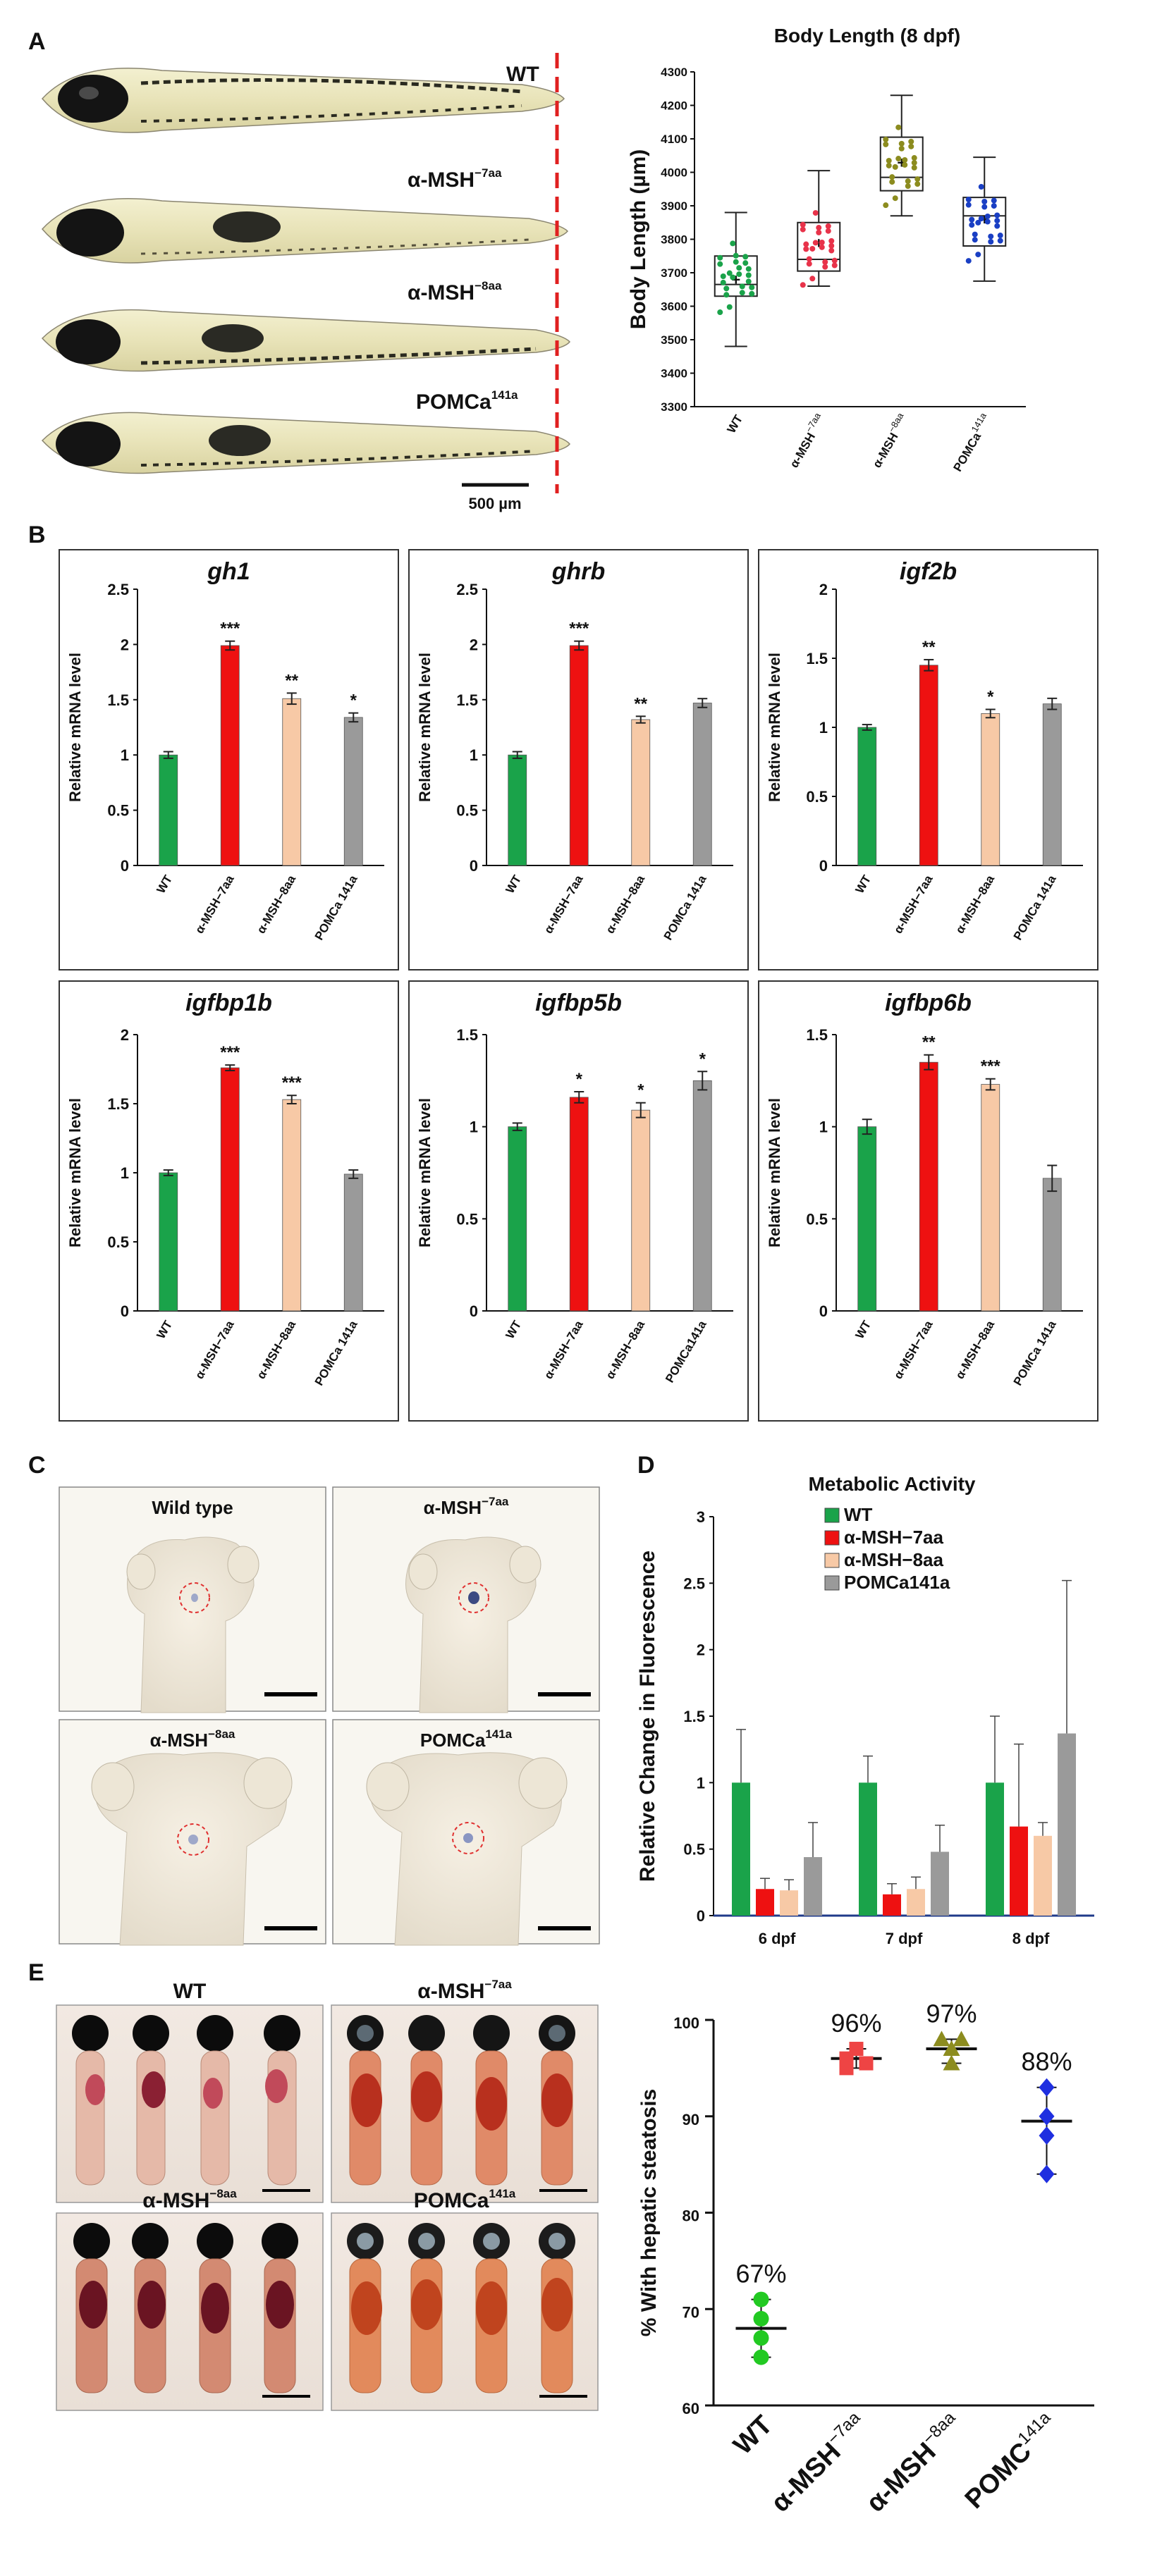 Image resolution: width=1169 pixels, height=2576 pixels. What do you see at coordinates (465, 2311) in the screenshot?
I see `liver-image-pomc` at bounding box center [465, 2311].